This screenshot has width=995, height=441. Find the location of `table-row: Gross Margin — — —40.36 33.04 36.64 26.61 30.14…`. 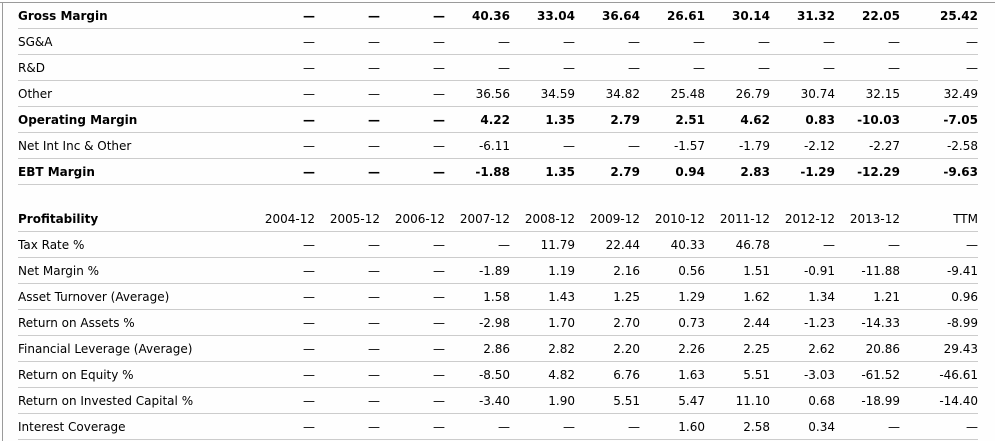

table-row: Gross Margin — — —40.36 33.04 36.64 26.61 30.14… is located at coordinates (498, 16).